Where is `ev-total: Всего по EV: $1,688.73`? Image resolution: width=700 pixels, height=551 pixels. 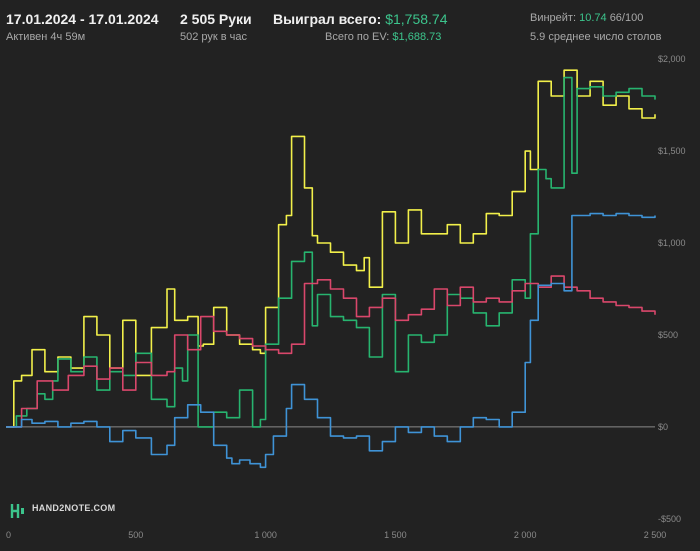
ev-total: Всего по EV: $1,688.73 is located at coordinates (383, 37).